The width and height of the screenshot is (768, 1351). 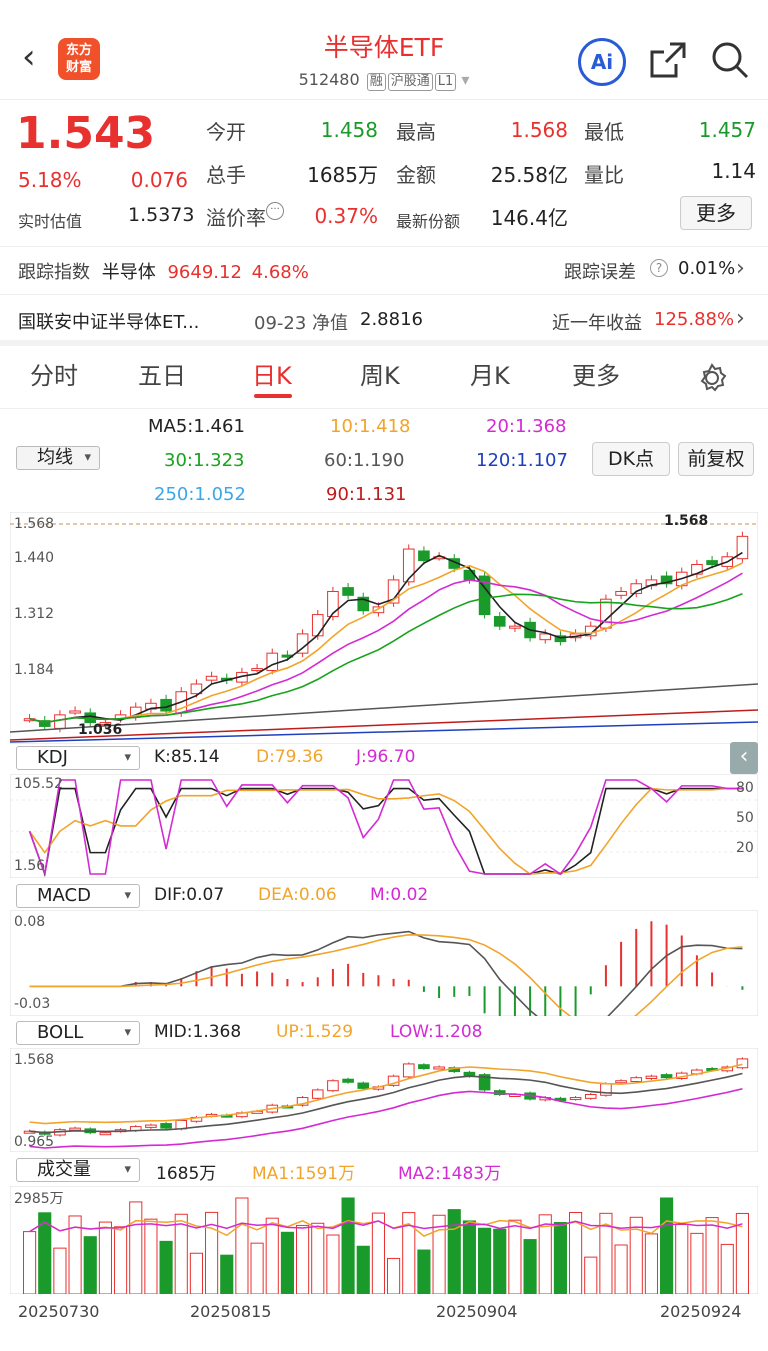 I want to click on open-label: 今开, so click(x=226, y=132).